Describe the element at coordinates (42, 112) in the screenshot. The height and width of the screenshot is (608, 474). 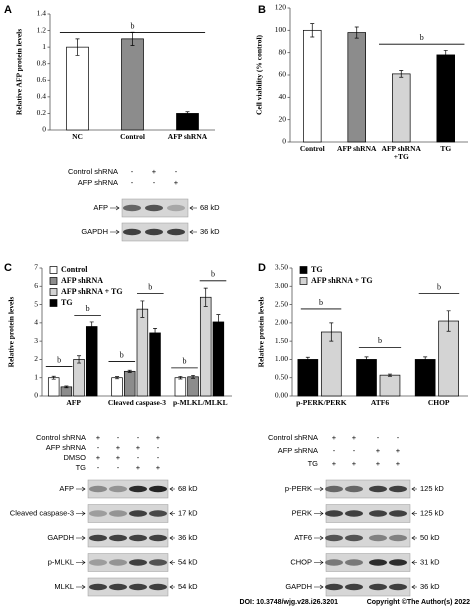
I see `y-tick-label: 0.2` at that location.